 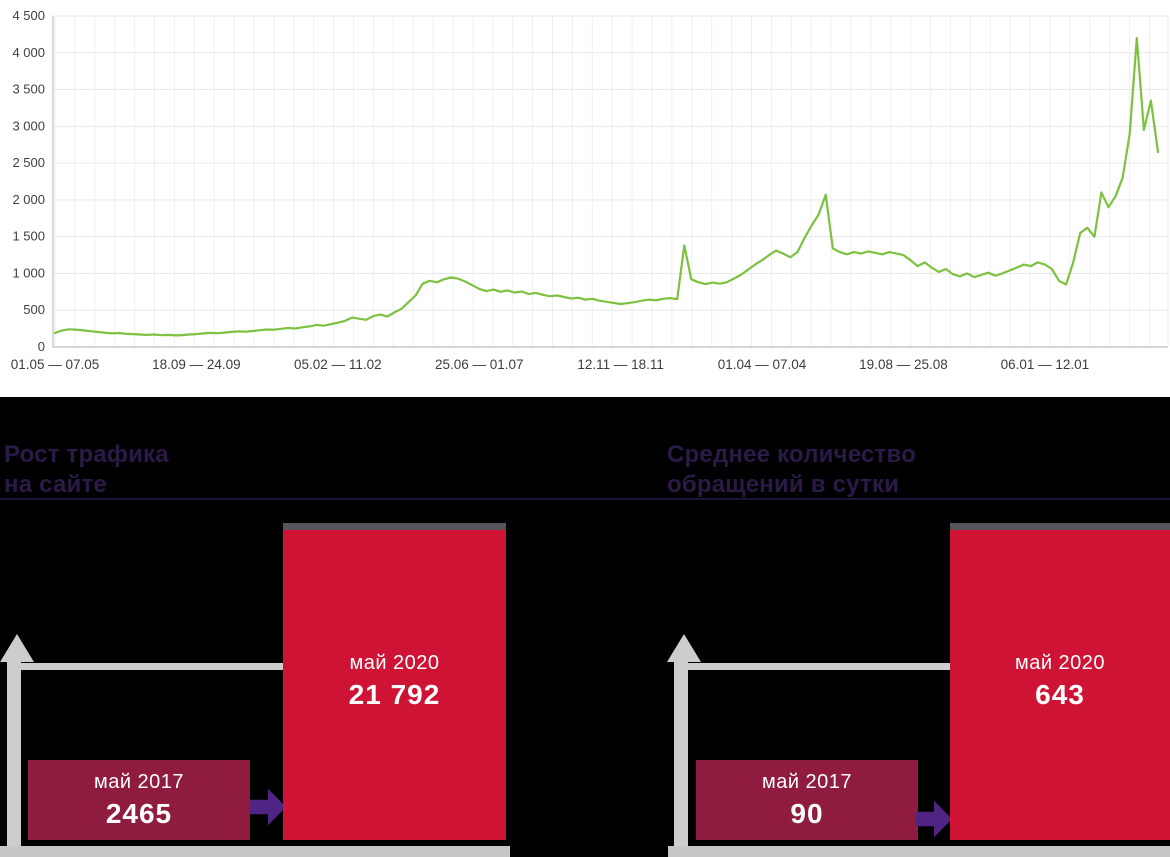 I want to click on y-axis-label: 500, so click(x=34, y=309).